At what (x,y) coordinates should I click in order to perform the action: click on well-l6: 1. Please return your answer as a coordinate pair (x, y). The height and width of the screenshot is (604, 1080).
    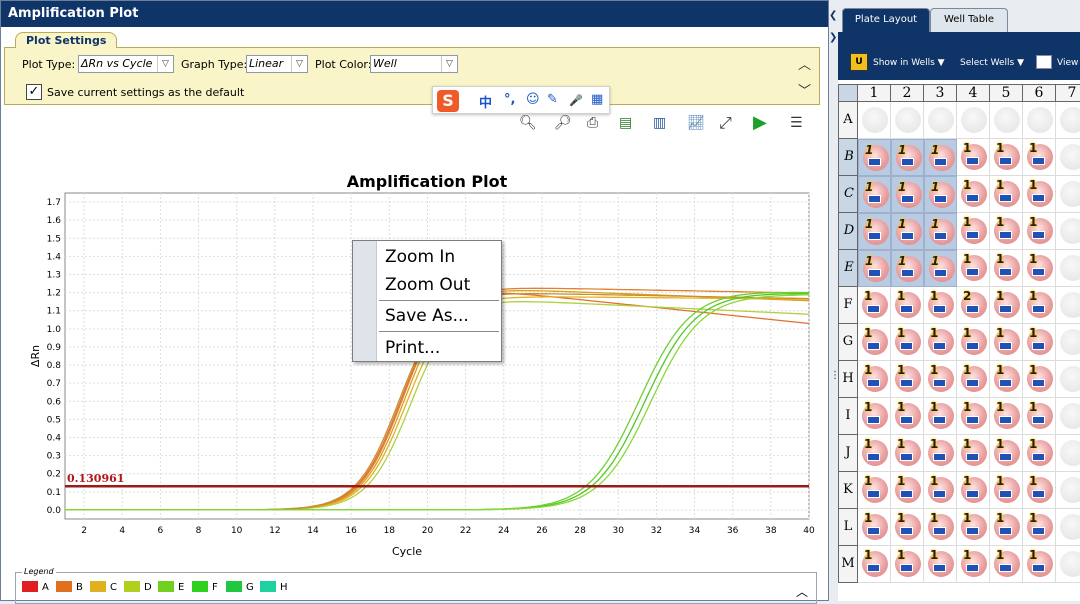
    Looking at the image, I should click on (1039, 527).